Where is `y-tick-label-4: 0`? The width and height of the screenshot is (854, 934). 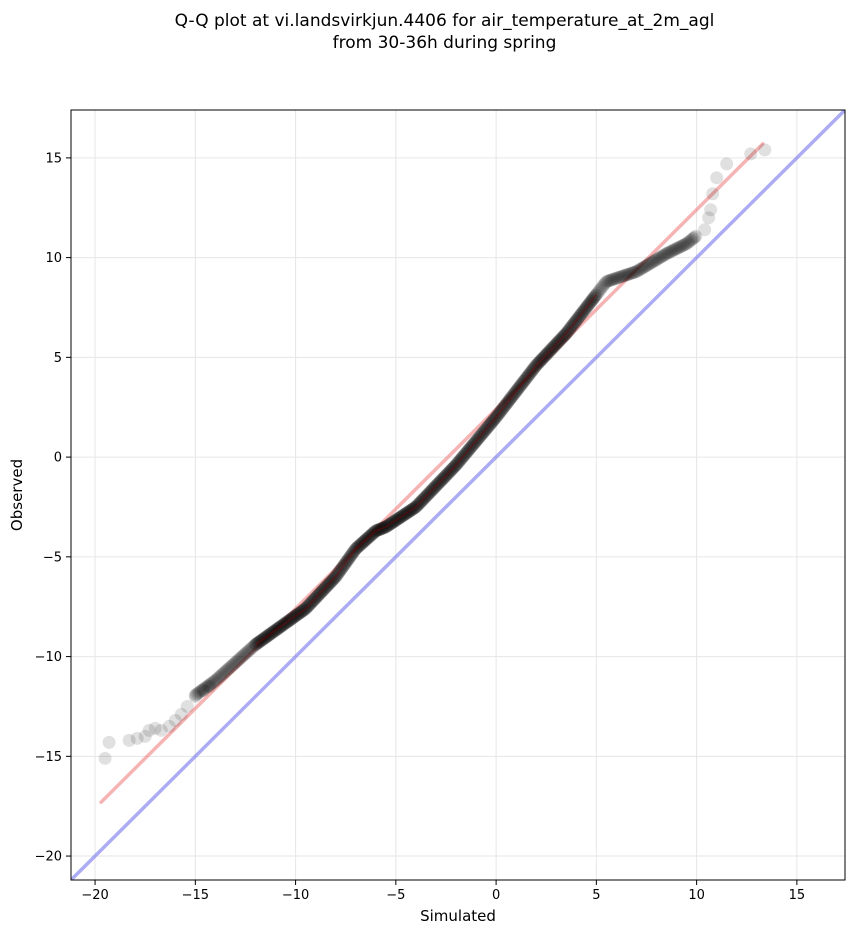
y-tick-label-4: 0 is located at coordinates (58, 458).